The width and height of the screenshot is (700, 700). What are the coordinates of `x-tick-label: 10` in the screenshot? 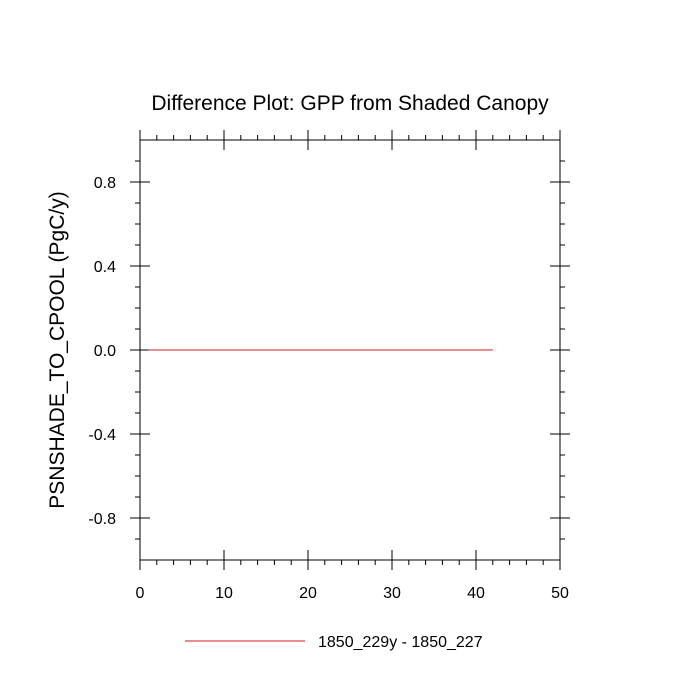 It's located at (224, 593).